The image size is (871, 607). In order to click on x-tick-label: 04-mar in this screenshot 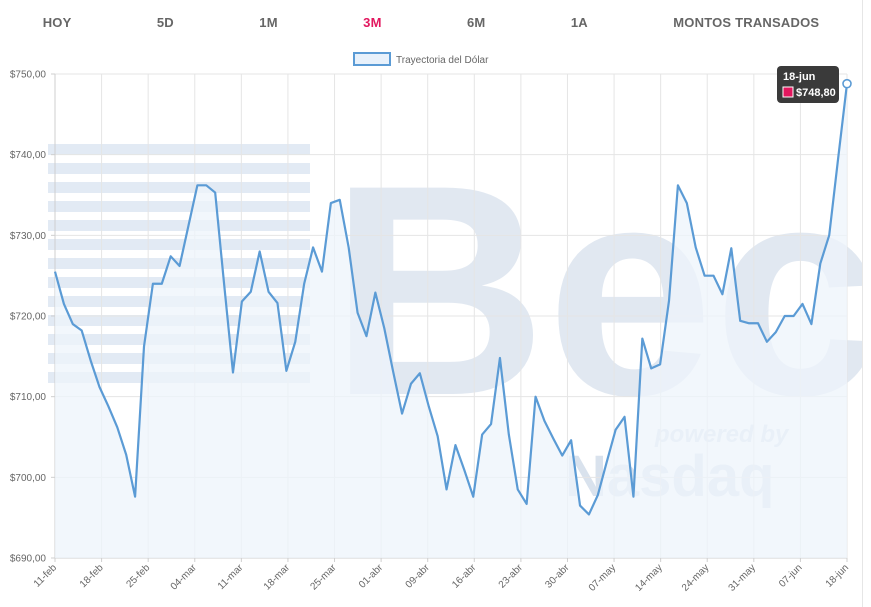, I will do `click(184, 577)`.